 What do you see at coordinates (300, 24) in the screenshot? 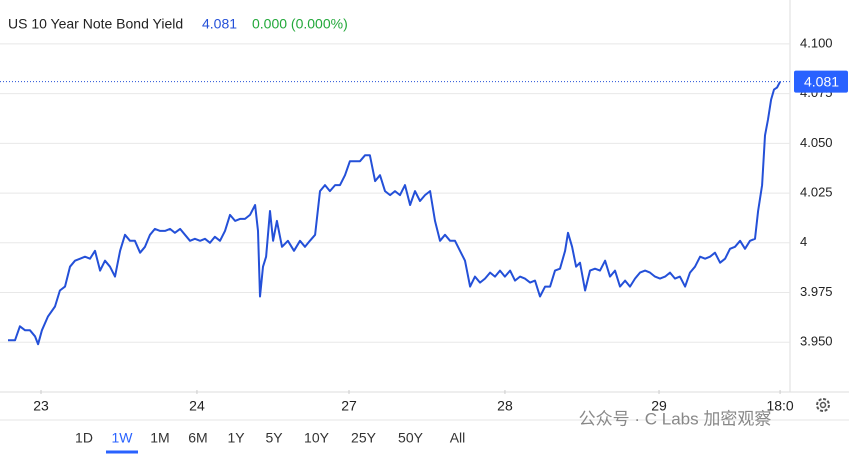
I see `price-change: 0.000 (0.000%)` at bounding box center [300, 24].